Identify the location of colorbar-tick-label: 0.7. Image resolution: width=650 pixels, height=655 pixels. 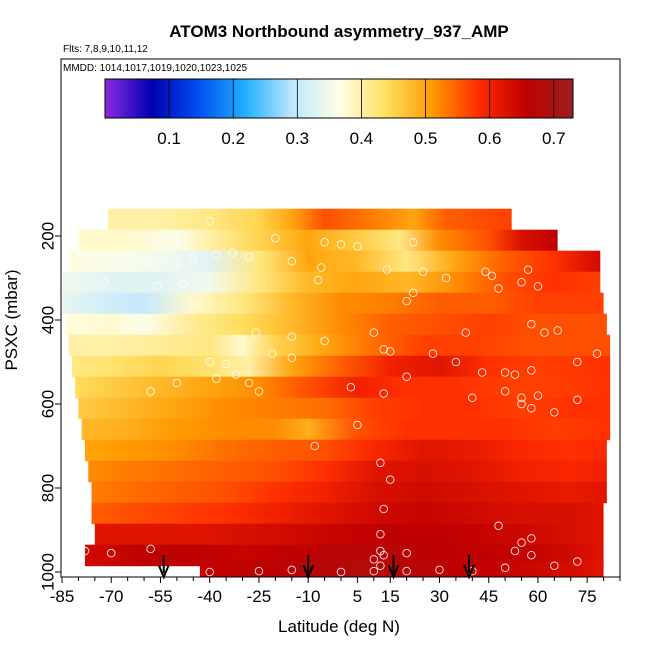
(554, 138).